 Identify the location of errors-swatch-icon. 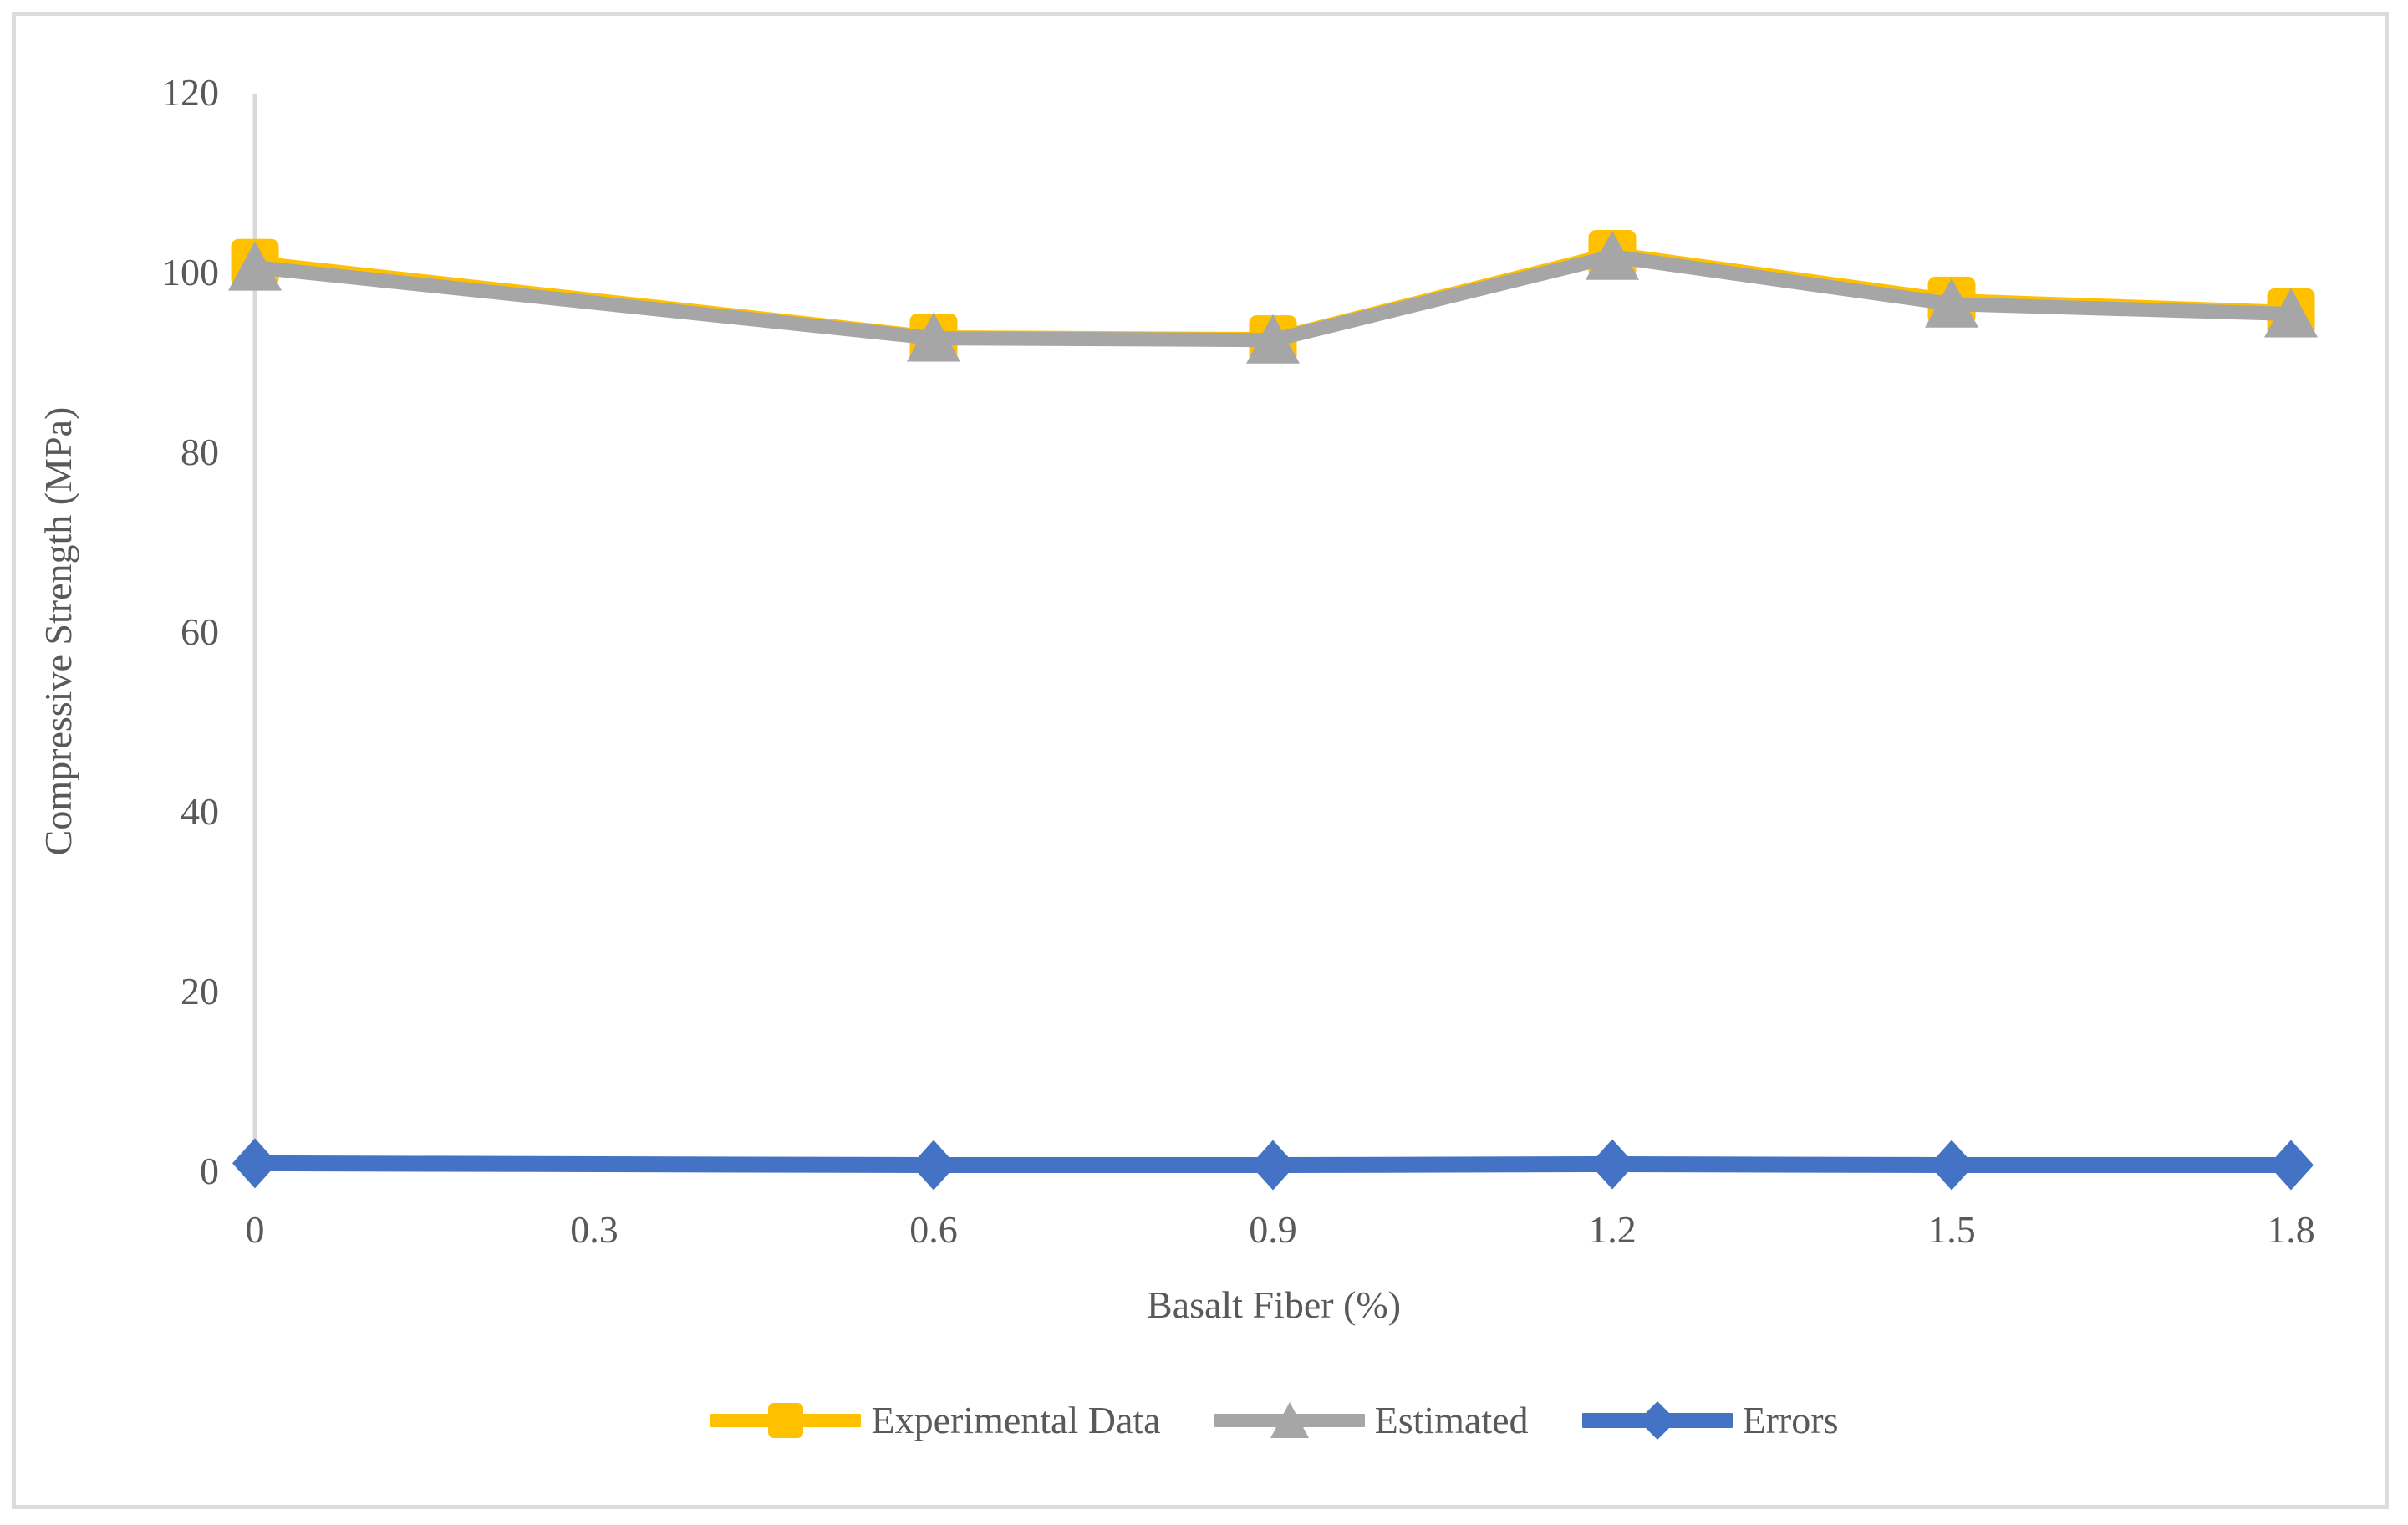
(1657, 1420).